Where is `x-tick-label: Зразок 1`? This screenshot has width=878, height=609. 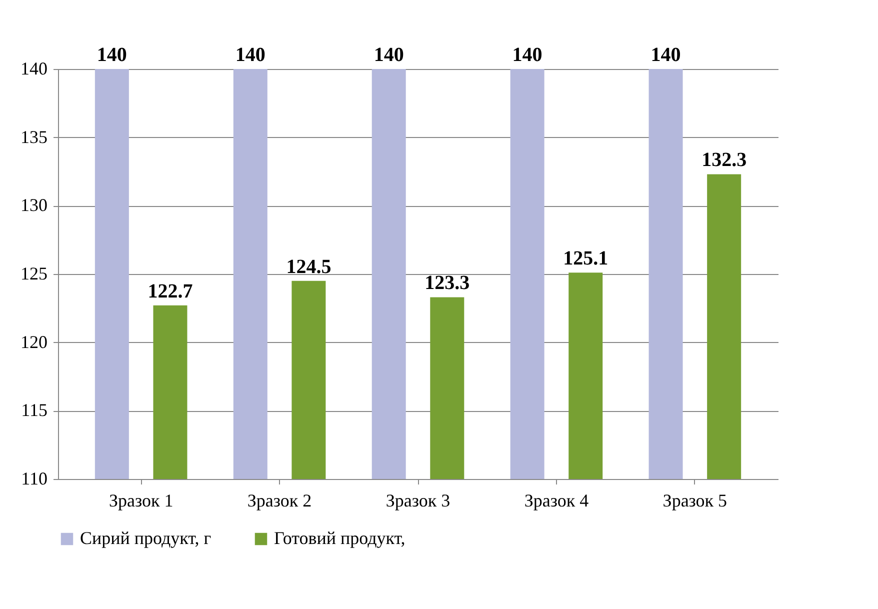
x-tick-label: Зразок 1 is located at coordinates (141, 500).